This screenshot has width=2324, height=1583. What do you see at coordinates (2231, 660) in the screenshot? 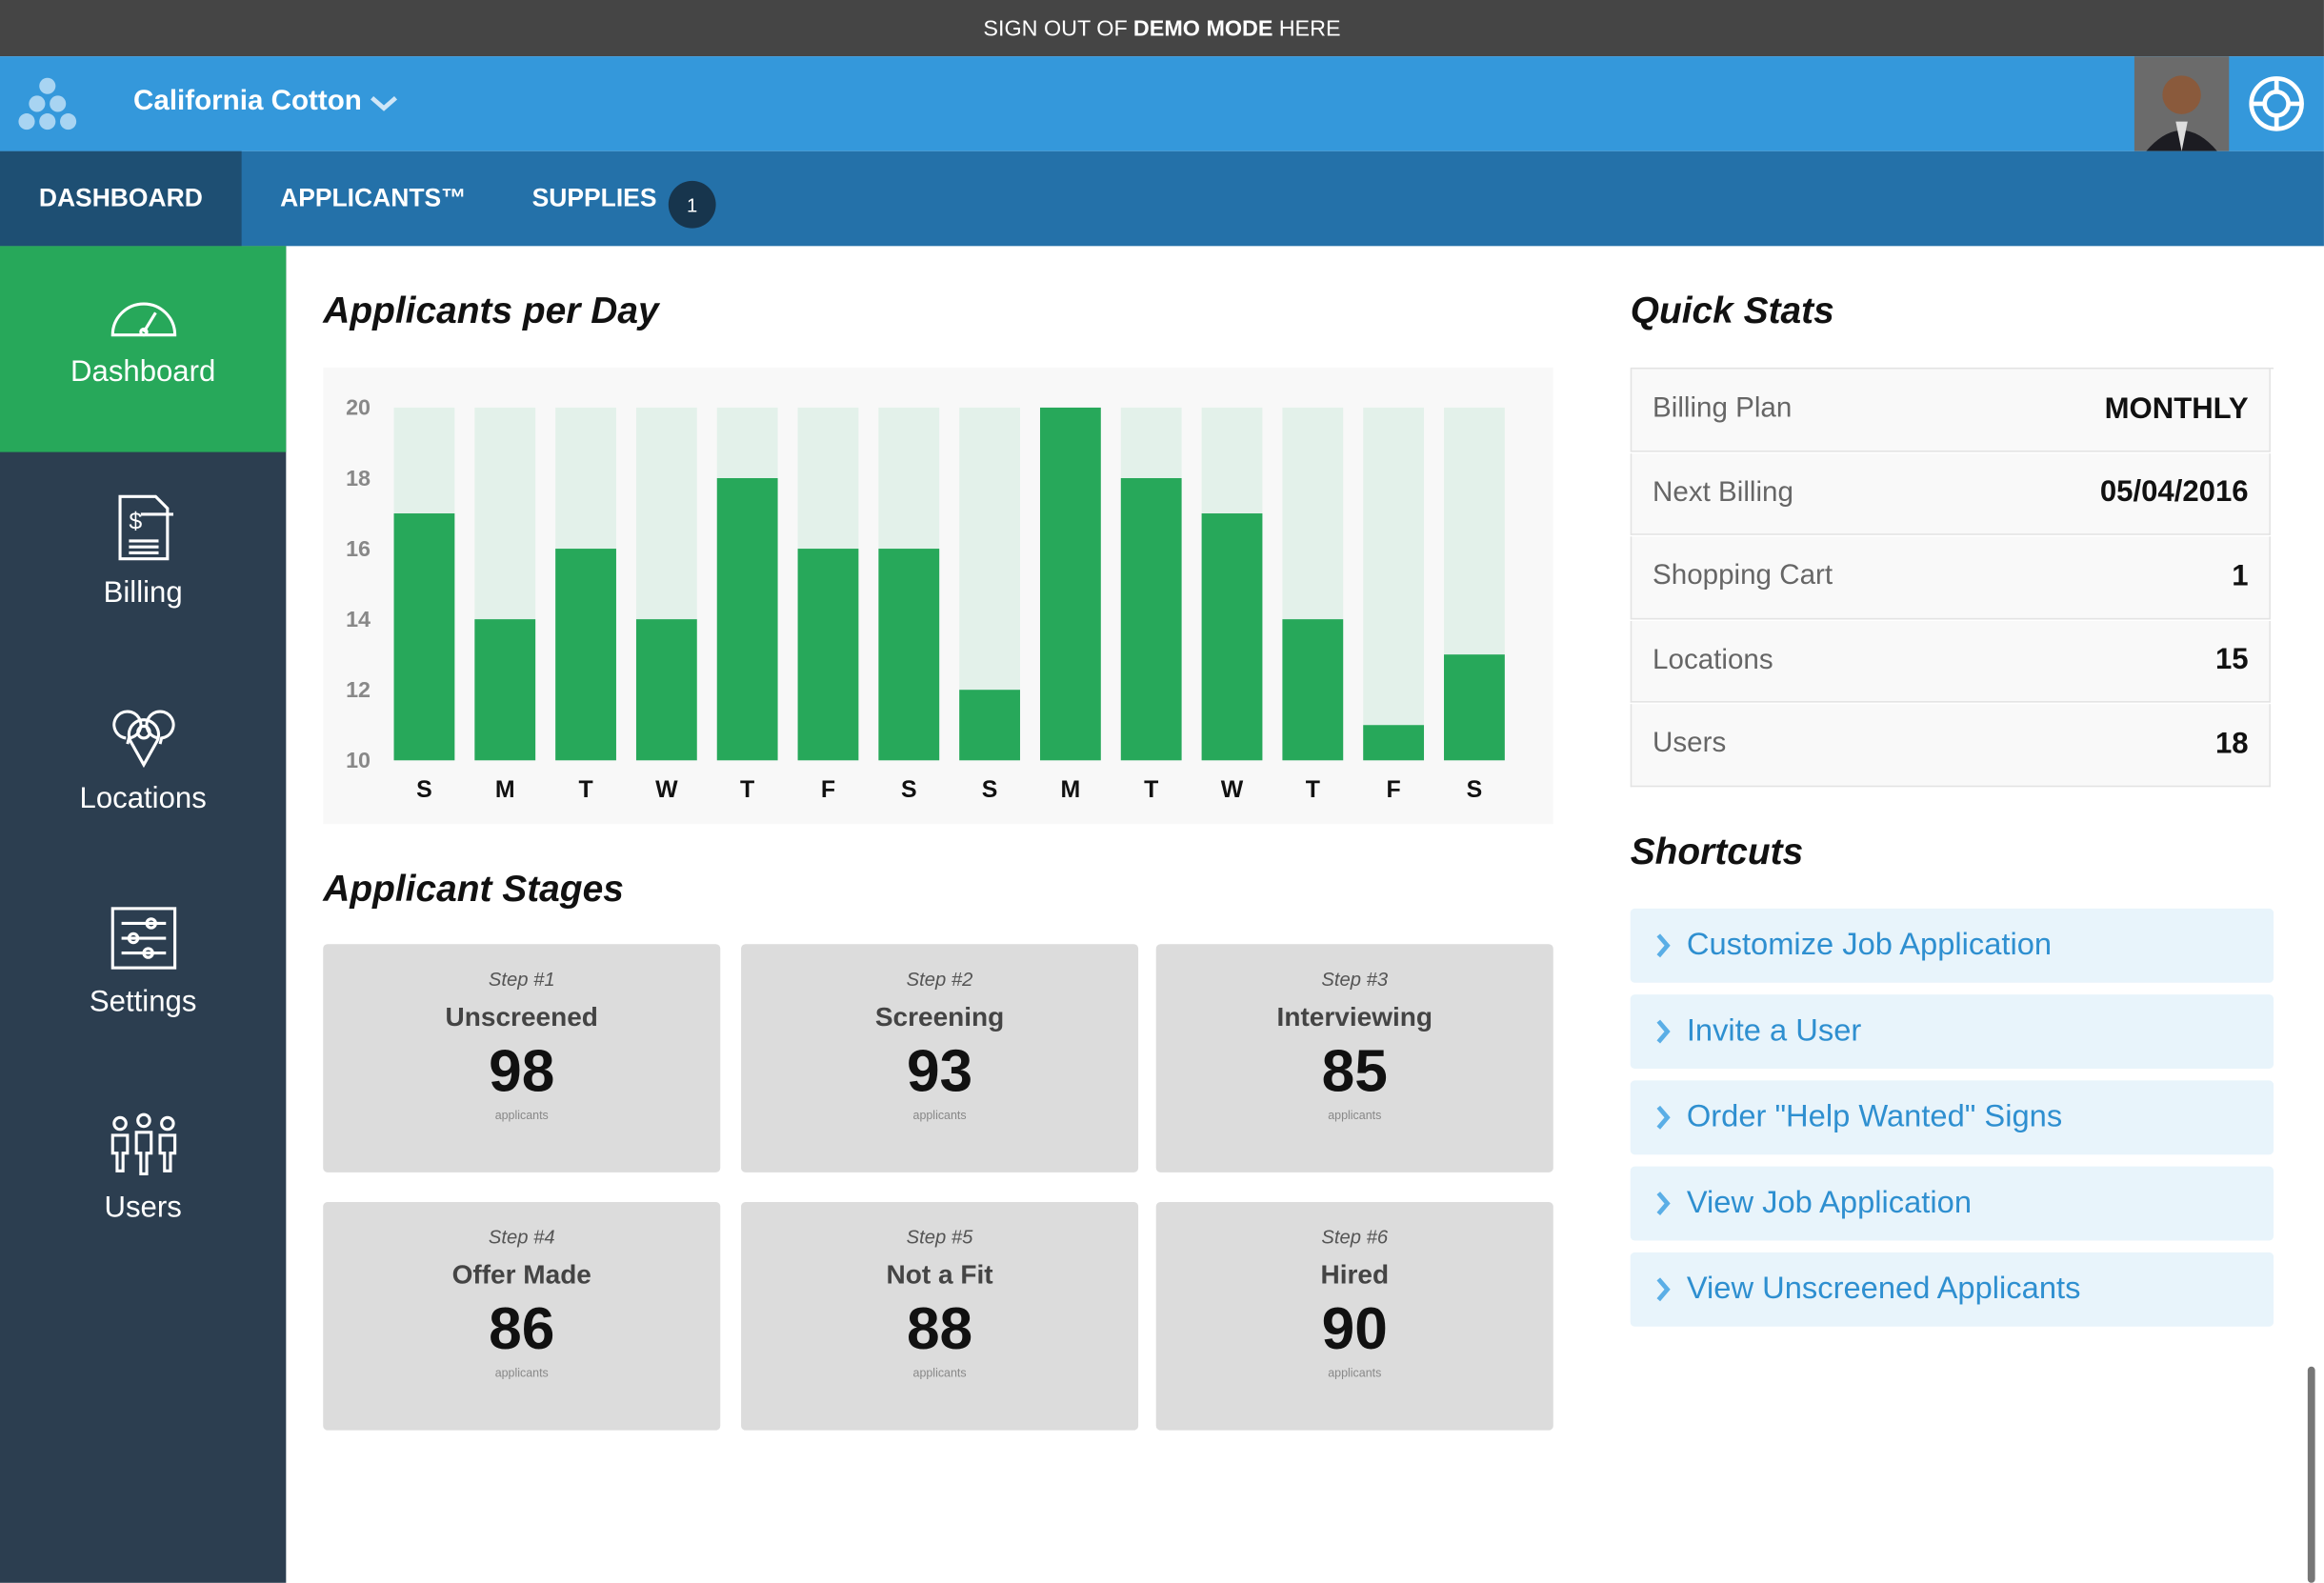
I see `stat-value: 15` at bounding box center [2231, 660].